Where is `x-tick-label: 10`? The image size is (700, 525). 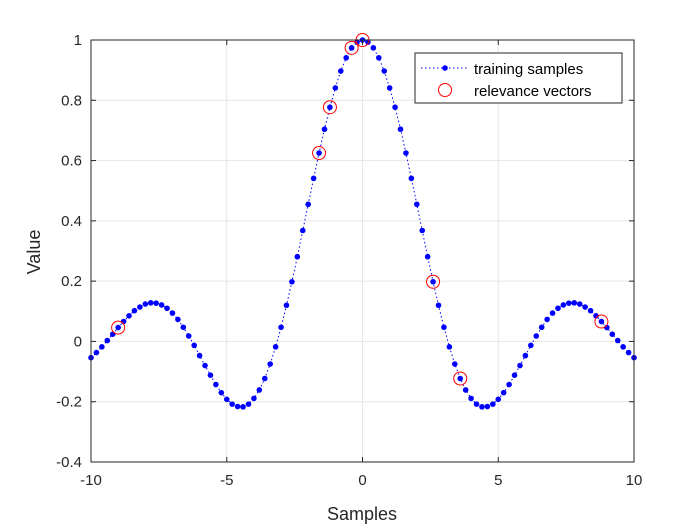
x-tick-label: 10 is located at coordinates (634, 480).